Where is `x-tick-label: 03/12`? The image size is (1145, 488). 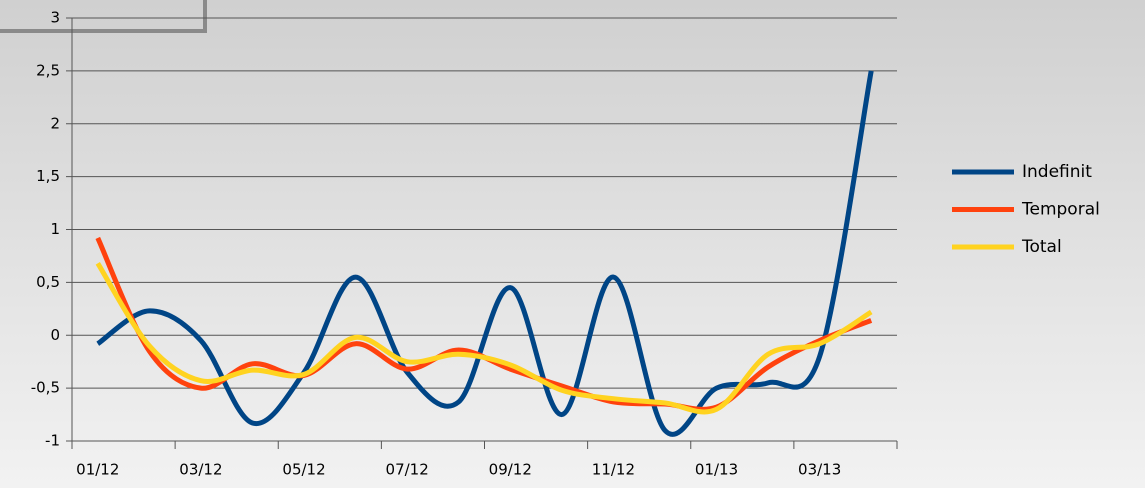 x-tick-label: 03/12 is located at coordinates (200, 470).